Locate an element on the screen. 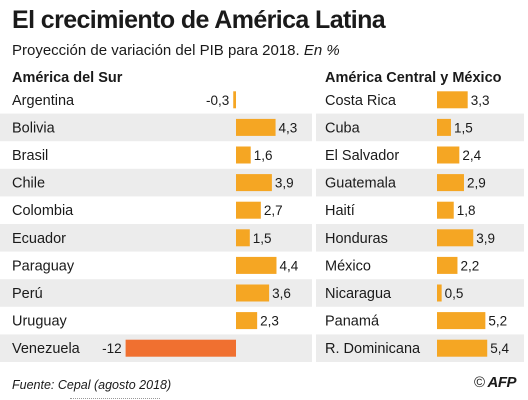  bar-guatemala is located at coordinates (450, 183).